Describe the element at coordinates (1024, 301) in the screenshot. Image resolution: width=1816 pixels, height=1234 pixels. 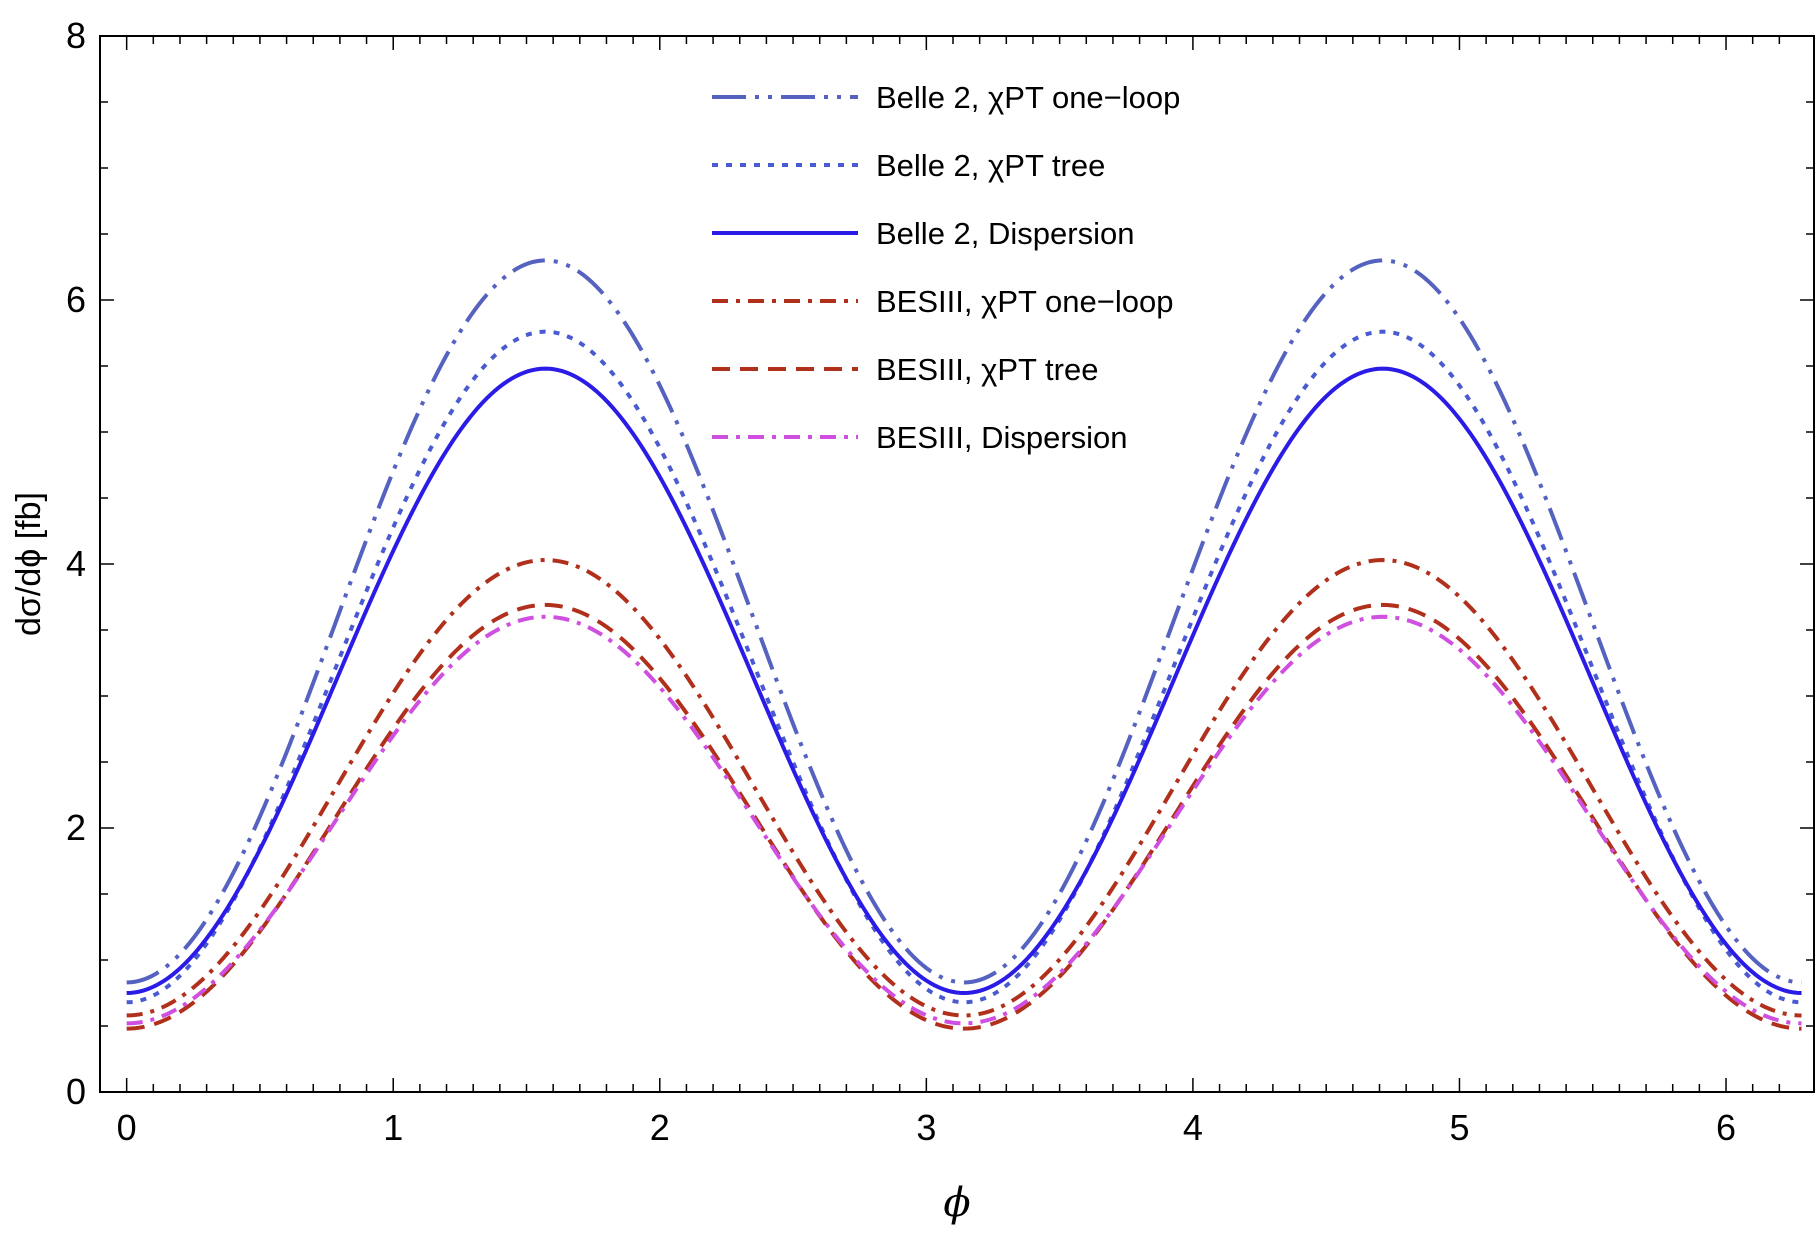
I see `legend-label-4: BESIII, χPT one−loop` at that location.